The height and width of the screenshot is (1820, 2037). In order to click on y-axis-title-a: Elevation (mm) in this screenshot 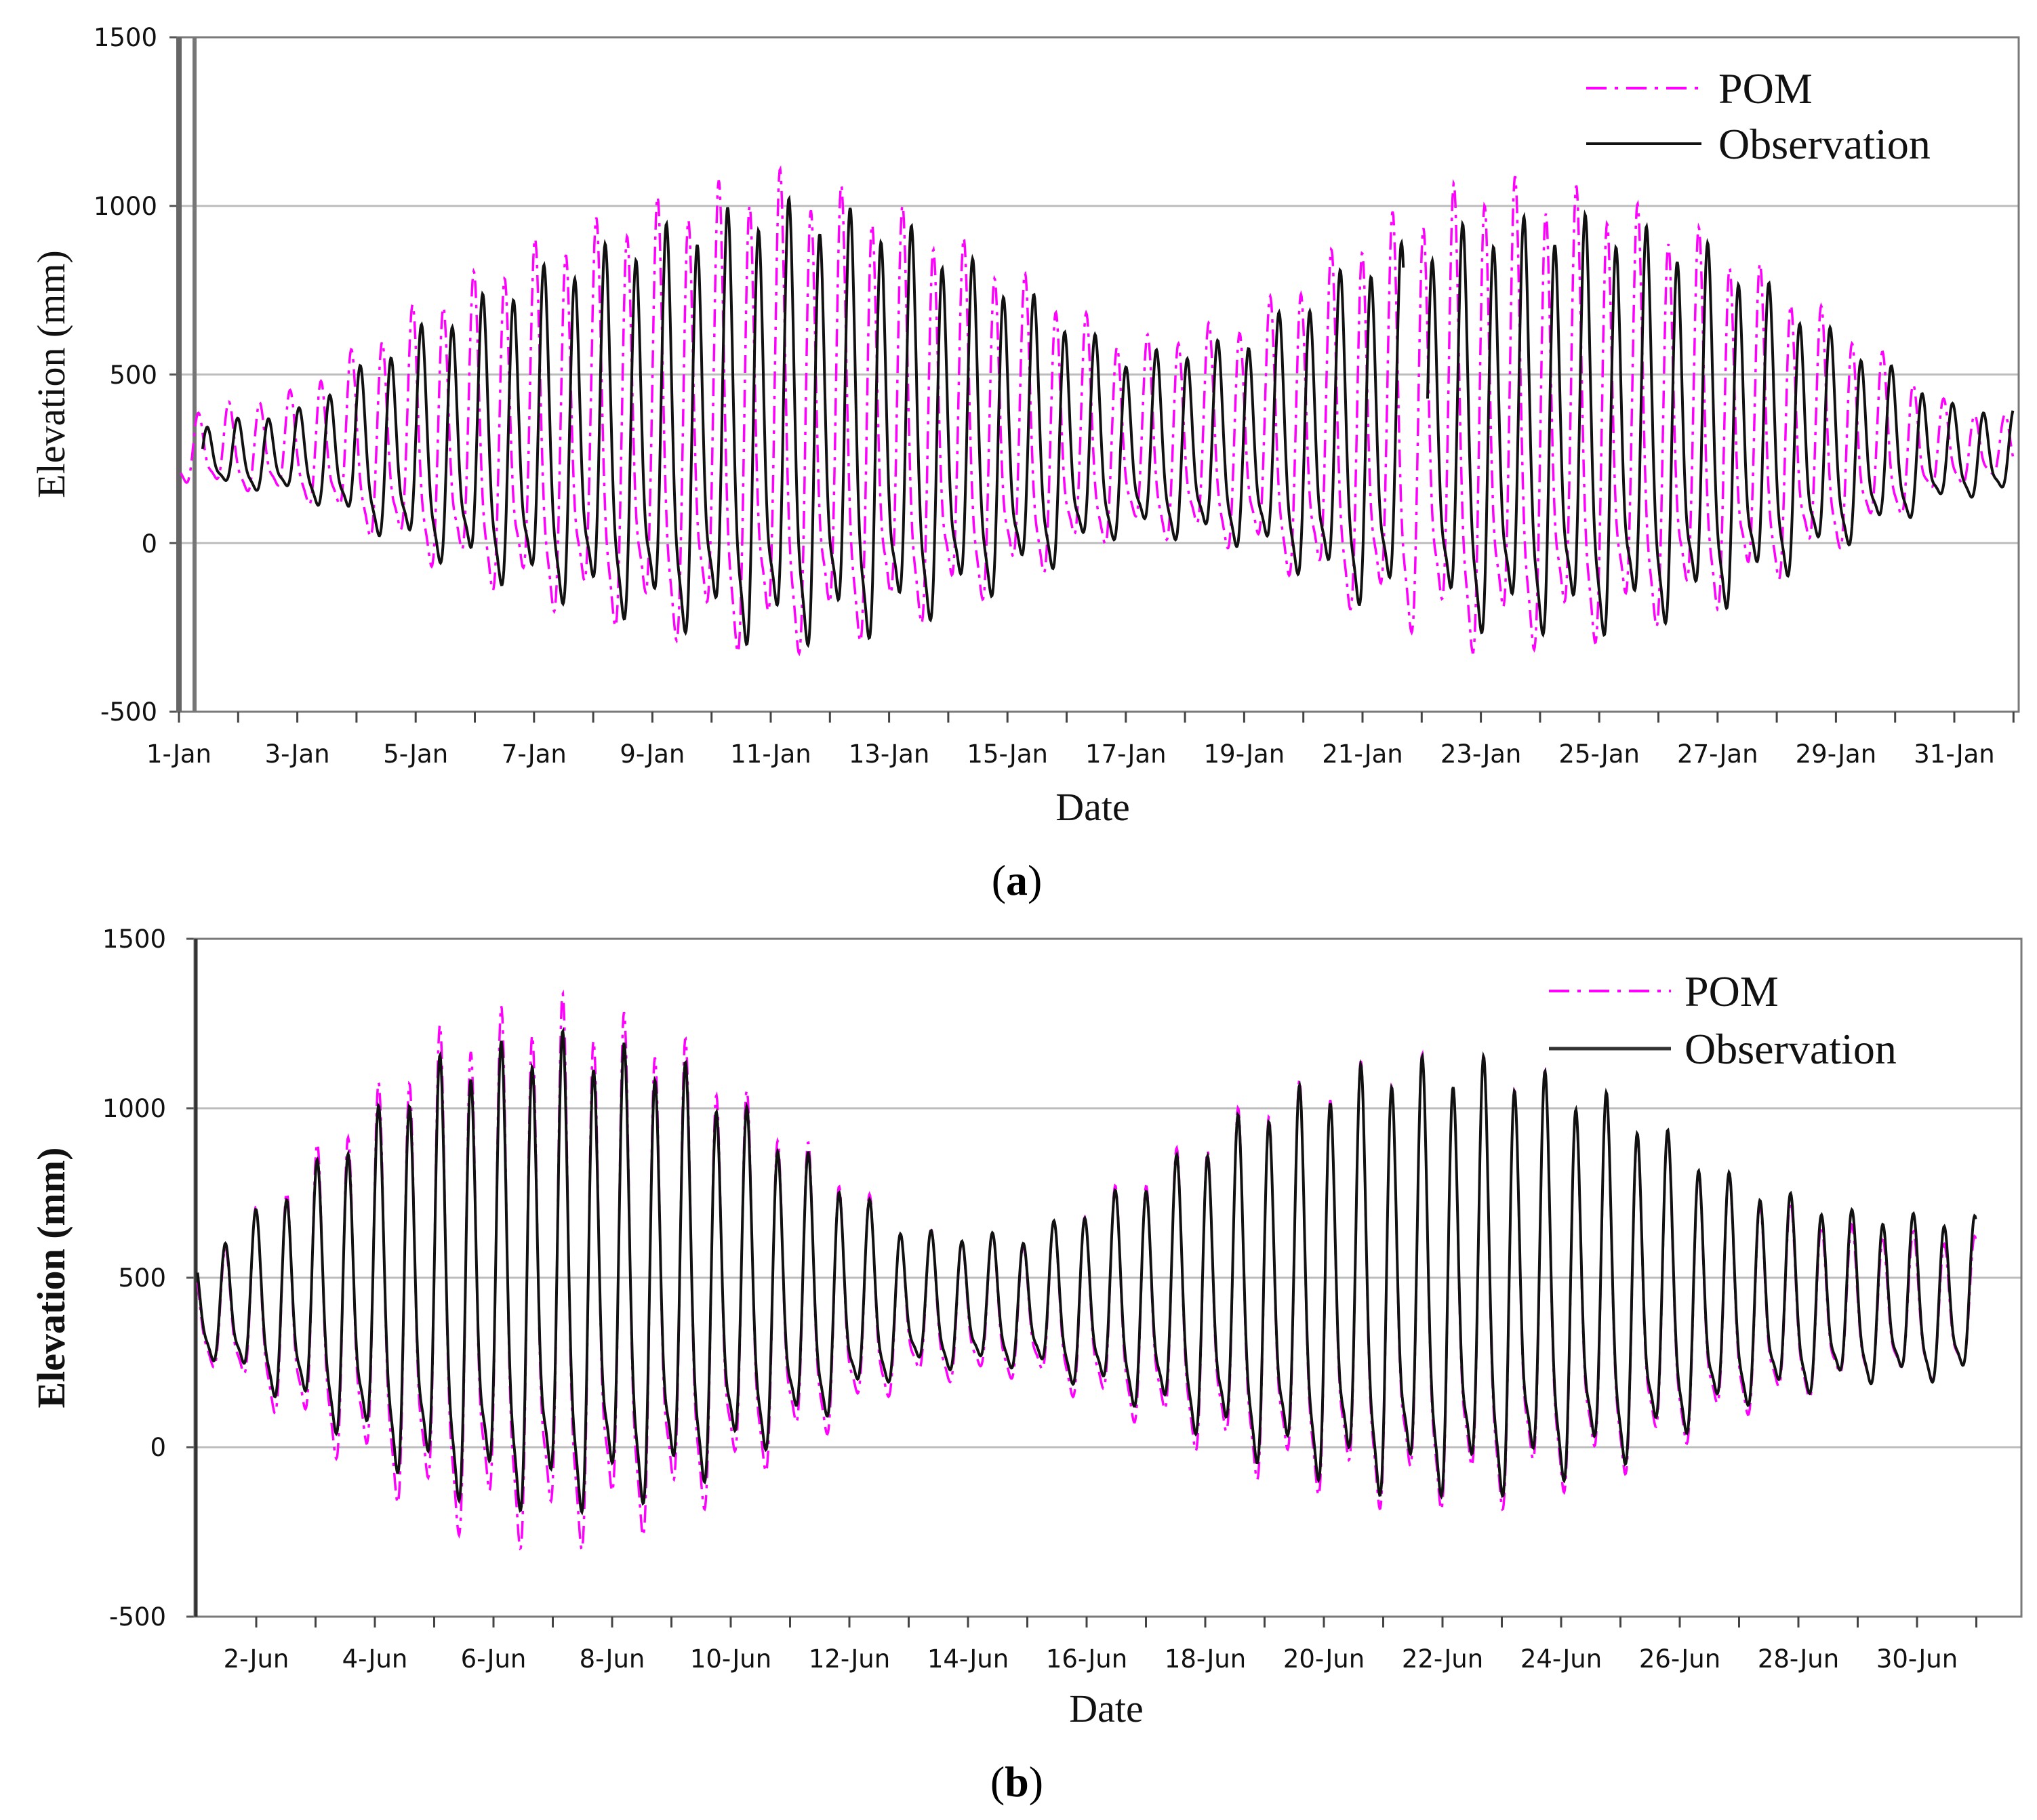, I will do `click(51, 374)`.